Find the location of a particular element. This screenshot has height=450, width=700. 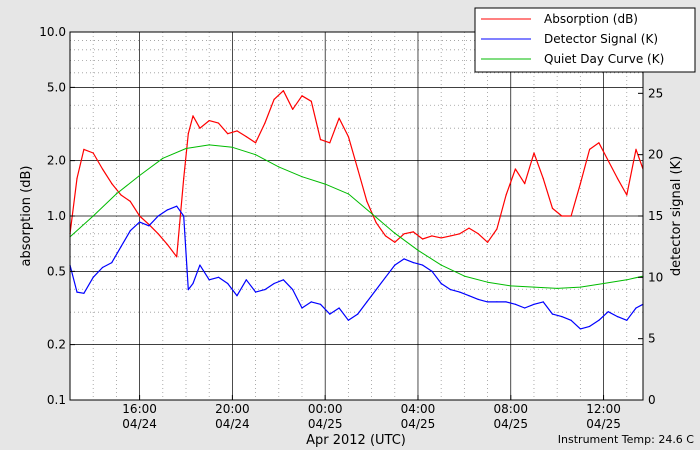

right-tick-label: 10 is located at coordinates (655, 277).